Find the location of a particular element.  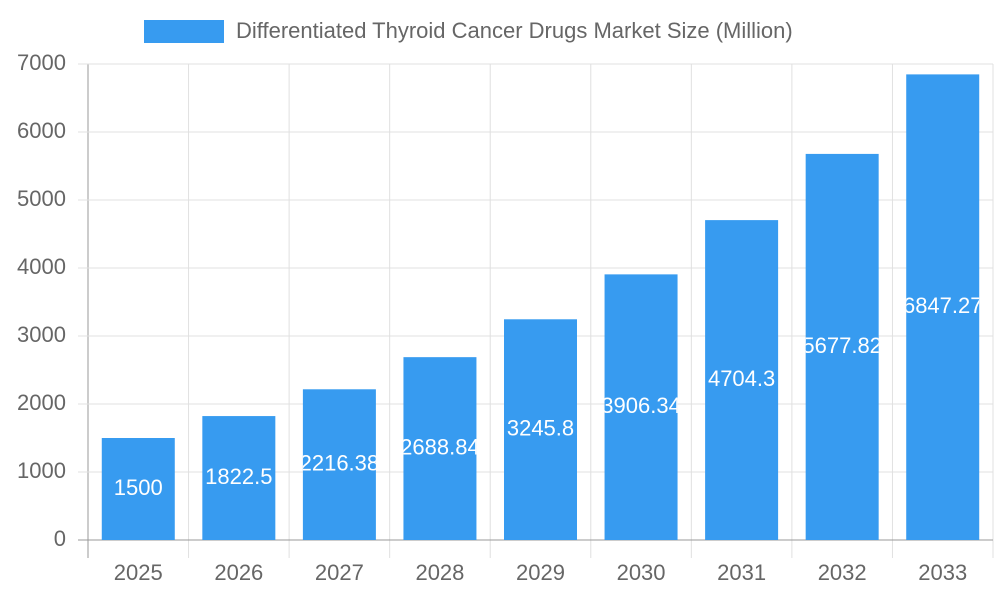

data-label: 3906.34 is located at coordinates (641, 405).